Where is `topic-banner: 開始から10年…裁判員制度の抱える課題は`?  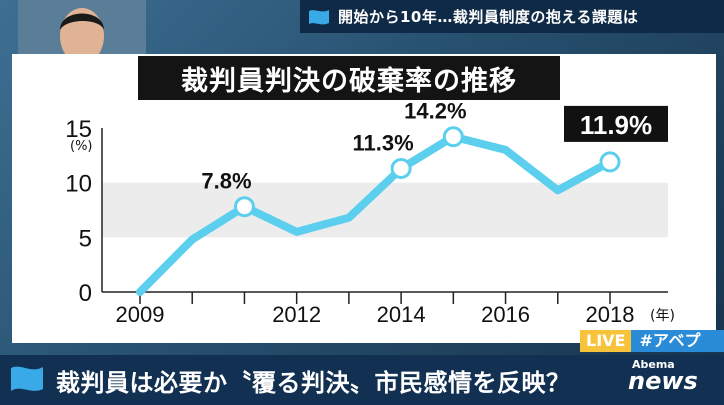 topic-banner: 開始から10年…裁判員制度の抱える課題は is located at coordinates (512, 16).